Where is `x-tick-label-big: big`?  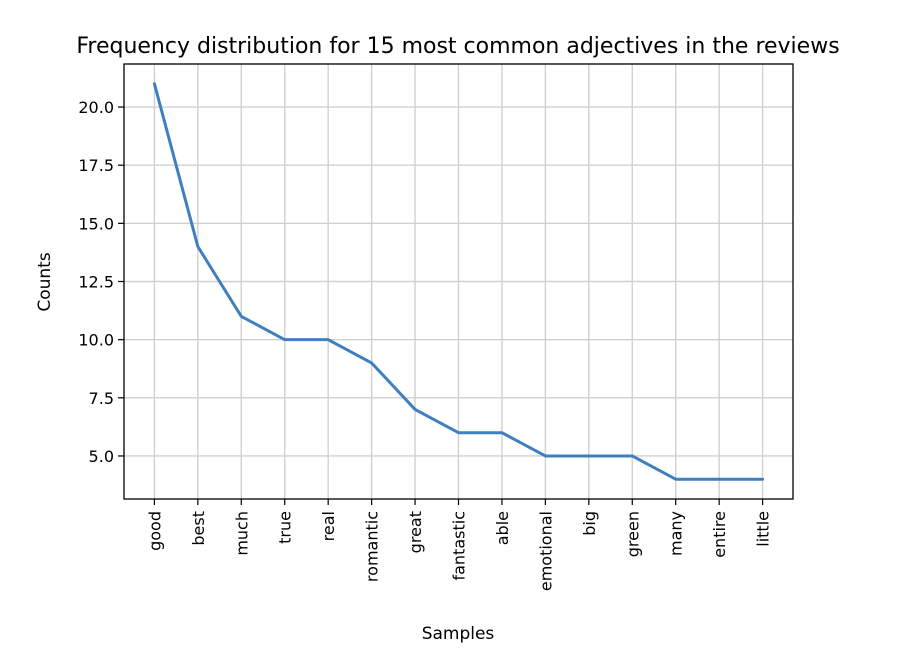
x-tick-label-big: big is located at coordinates (589, 523).